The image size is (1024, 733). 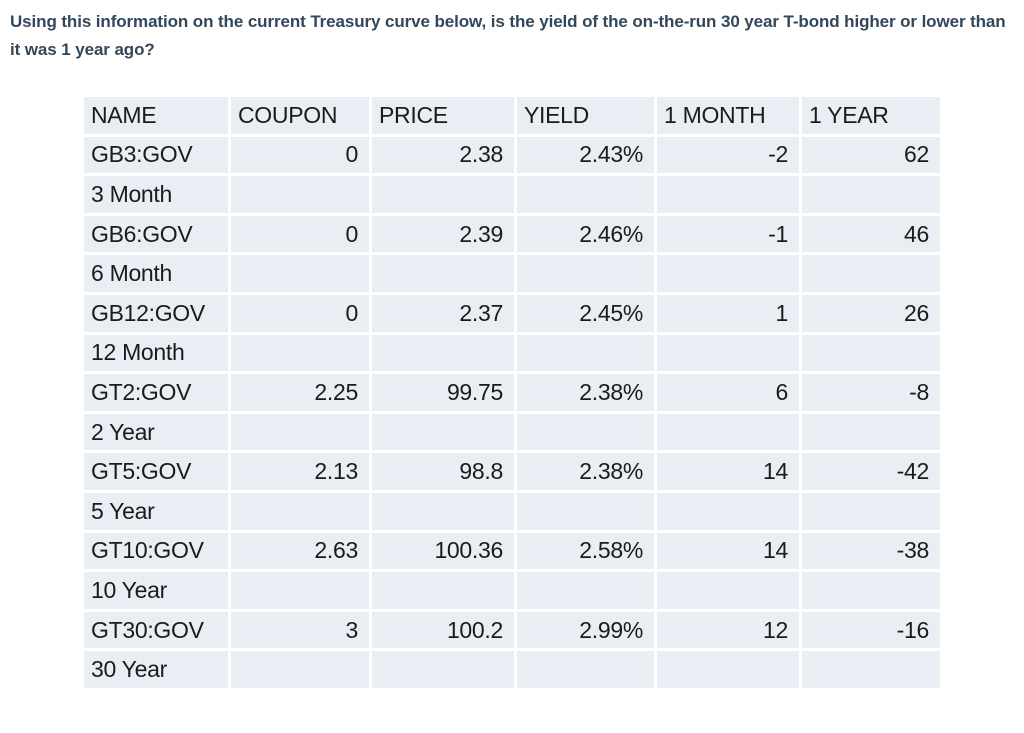 I want to click on row-name-cell: GT10:GOV, so click(x=156, y=551).